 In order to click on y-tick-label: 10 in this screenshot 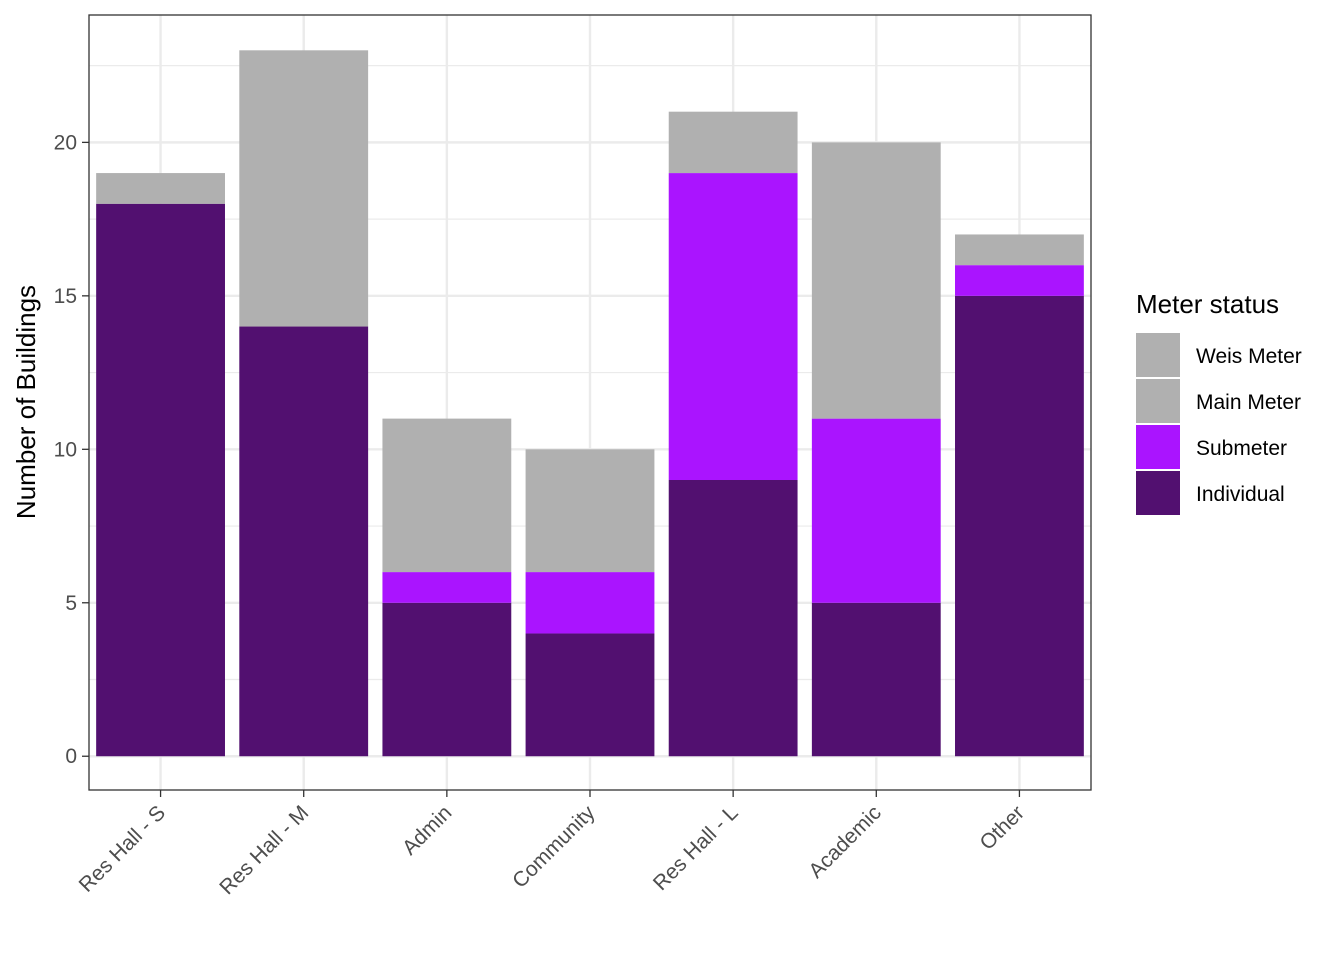, I will do `click(65, 449)`.